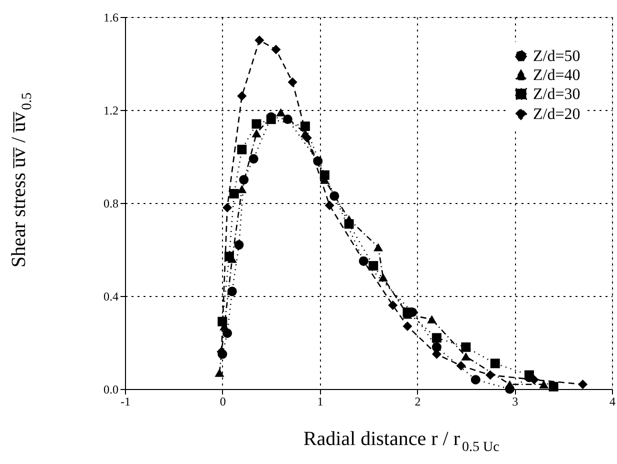  What do you see at coordinates (556, 75) in the screenshot?
I see `legend-label: Z/d=40` at bounding box center [556, 75].